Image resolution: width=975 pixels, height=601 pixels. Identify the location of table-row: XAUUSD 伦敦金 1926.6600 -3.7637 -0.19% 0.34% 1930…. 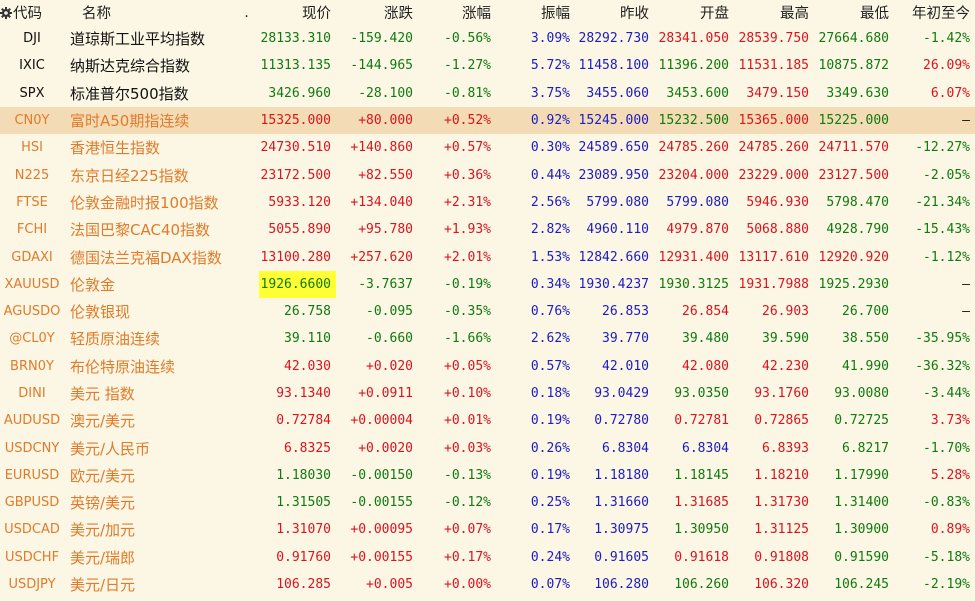
(487, 284).